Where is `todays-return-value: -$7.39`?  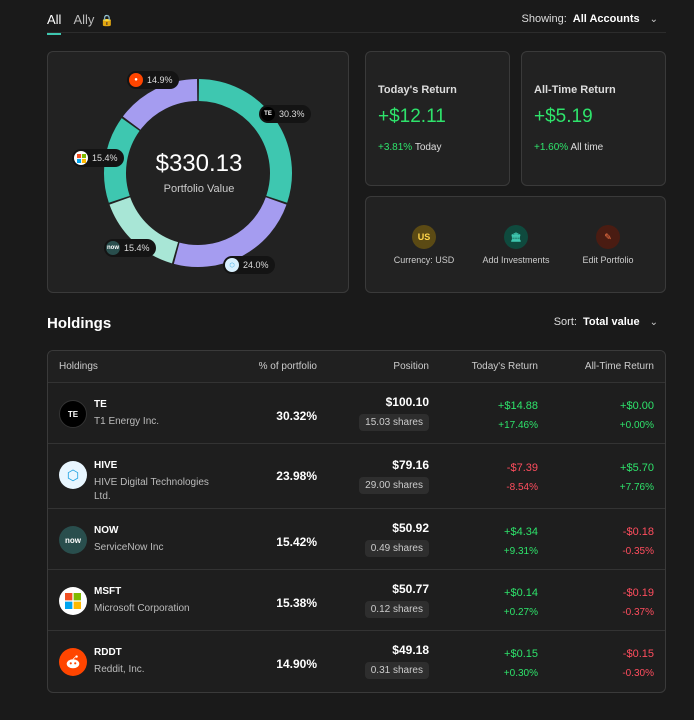
todays-return-value: -$7.39 is located at coordinates (522, 468).